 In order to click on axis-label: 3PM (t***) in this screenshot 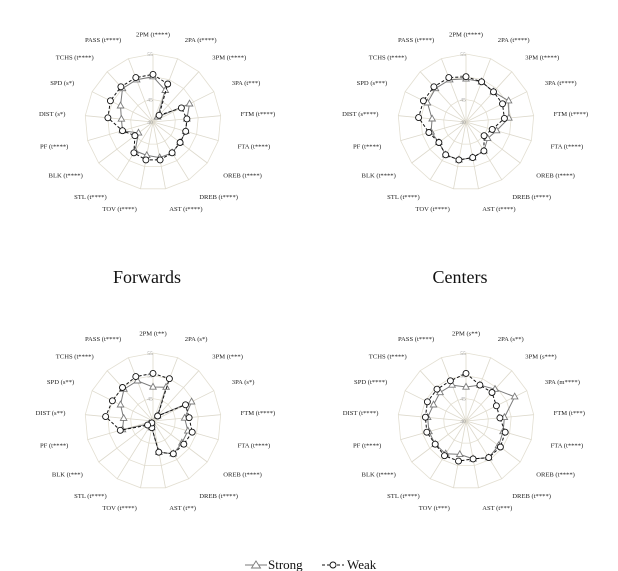, I will do `click(227, 356)`.